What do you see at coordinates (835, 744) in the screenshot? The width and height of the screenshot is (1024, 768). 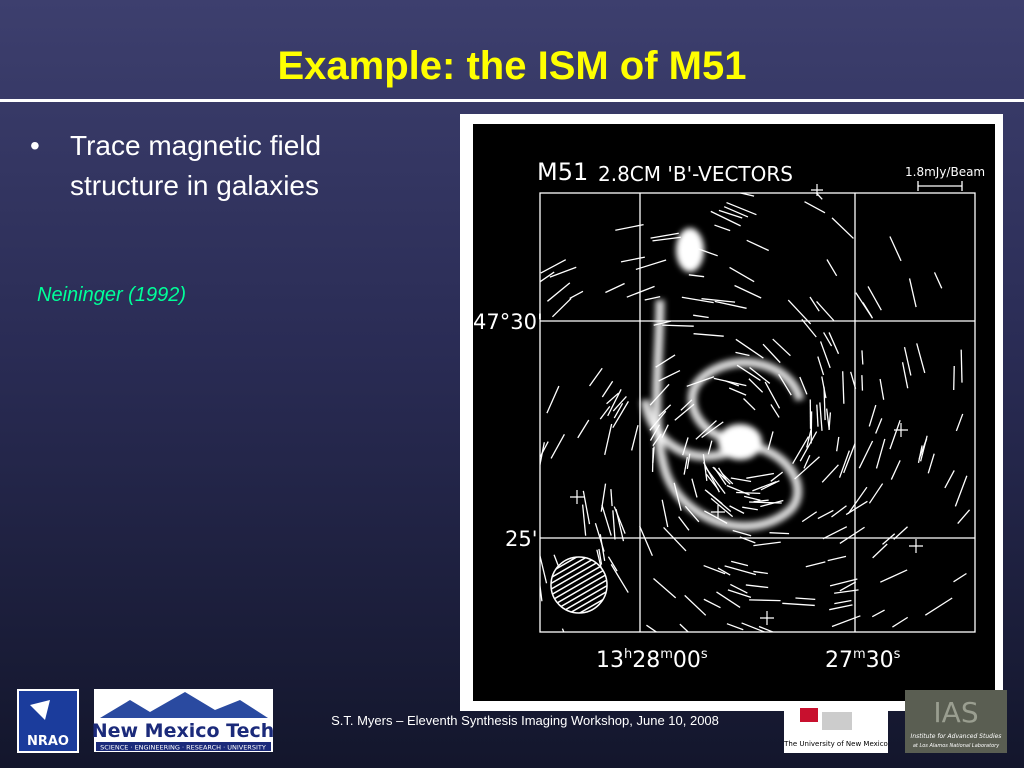 I see `logo-text: The University of New Mexico` at bounding box center [835, 744].